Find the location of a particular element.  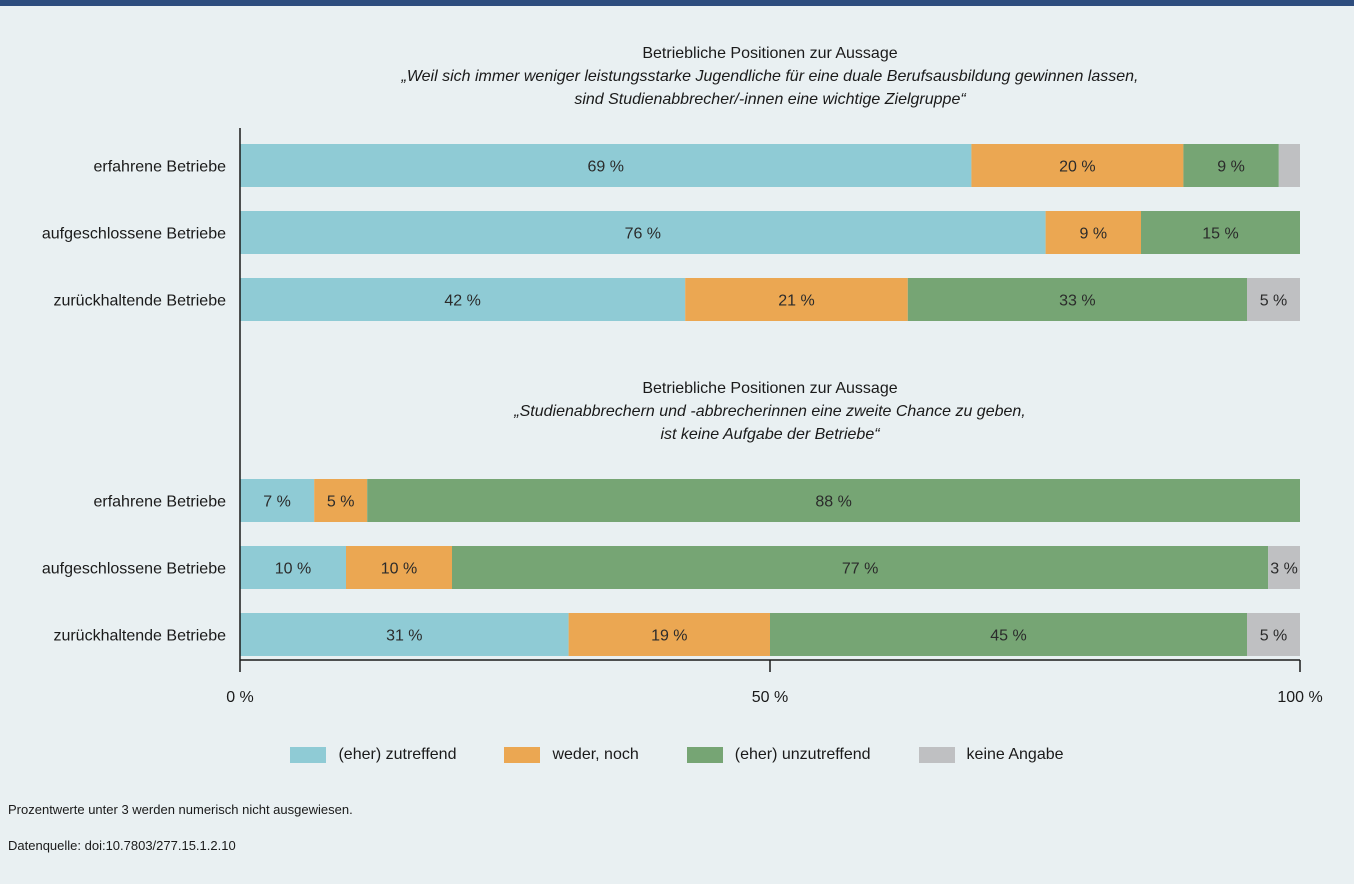

data-label-unzutreffend-zurueckhaltende: 45 % is located at coordinates (1008, 636).